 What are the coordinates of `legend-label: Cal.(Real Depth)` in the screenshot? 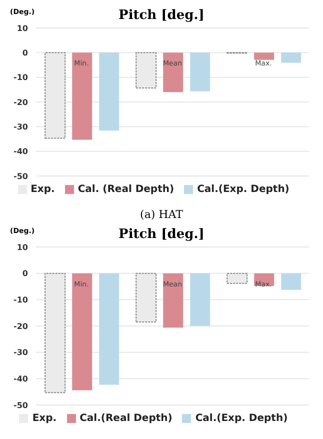 It's located at (126, 418).